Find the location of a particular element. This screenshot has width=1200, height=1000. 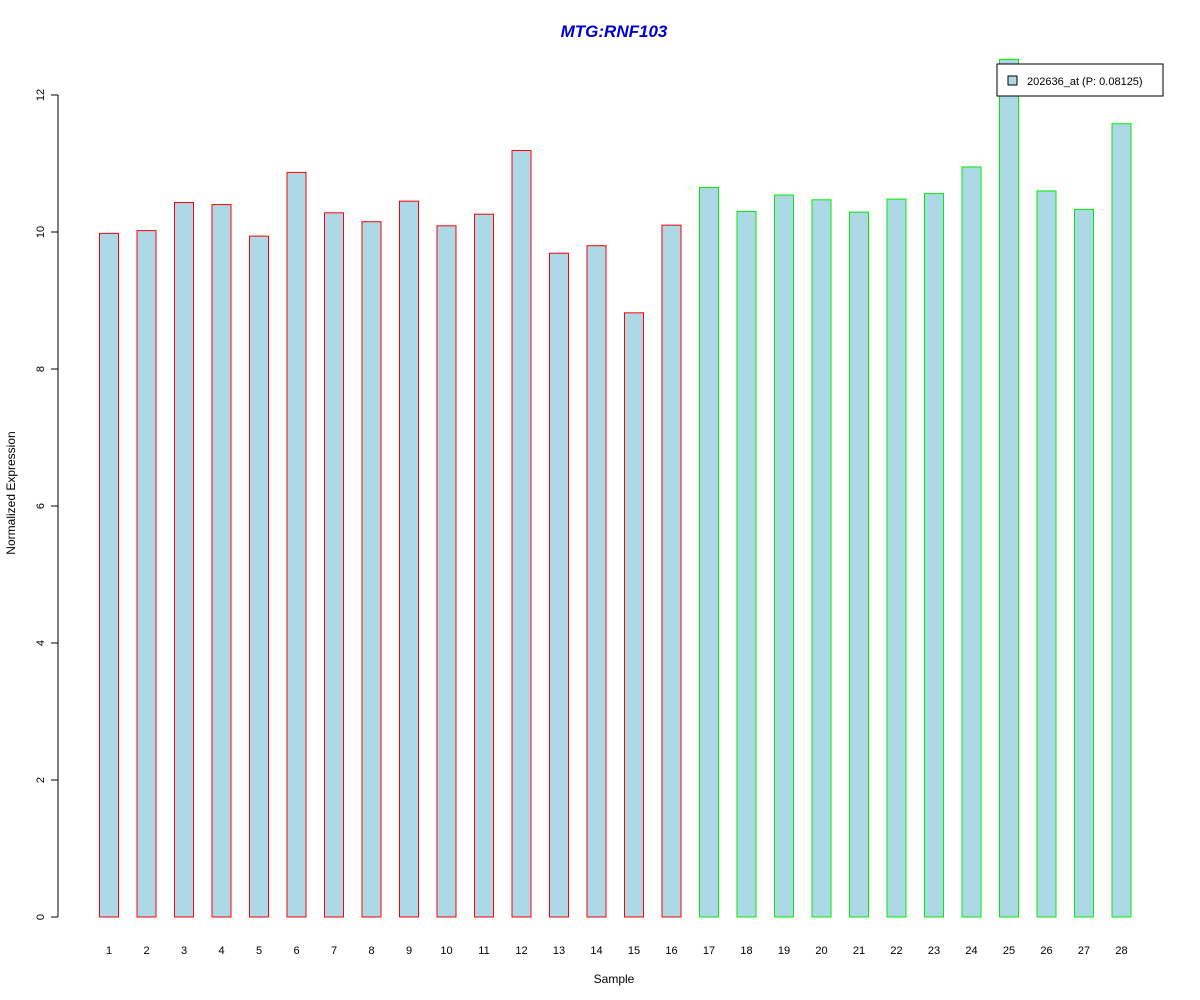

x-axis-tick-label: 21 is located at coordinates (859, 951).